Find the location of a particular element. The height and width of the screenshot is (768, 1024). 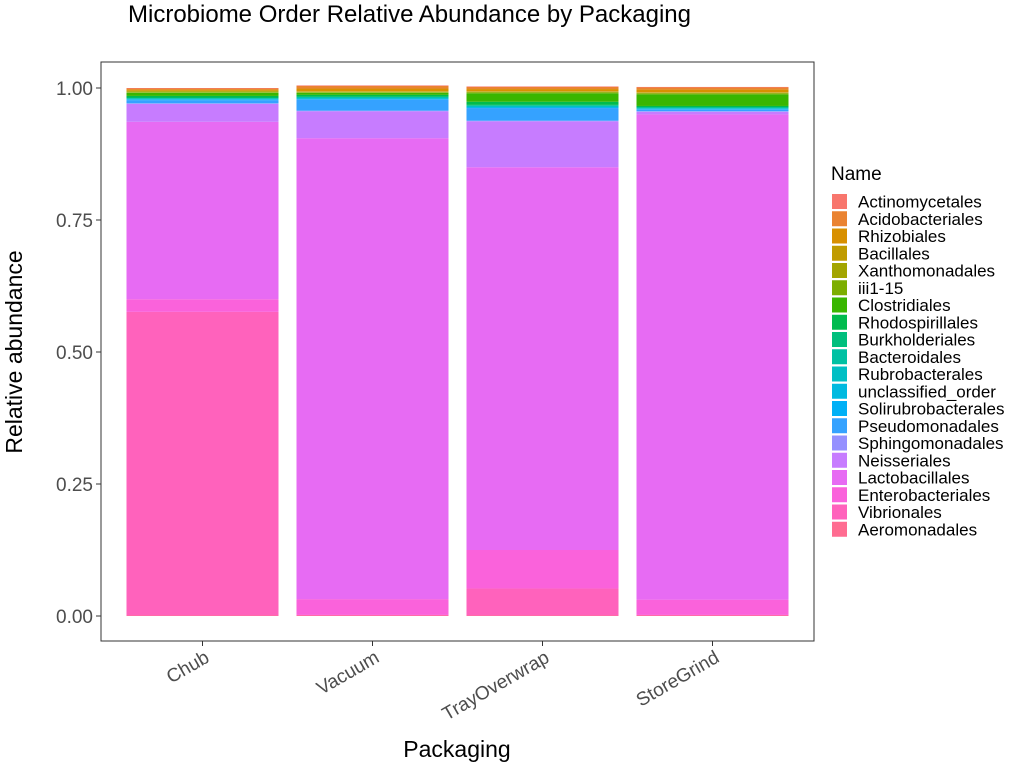

legend-label: Rhizobiales is located at coordinates (902, 236).